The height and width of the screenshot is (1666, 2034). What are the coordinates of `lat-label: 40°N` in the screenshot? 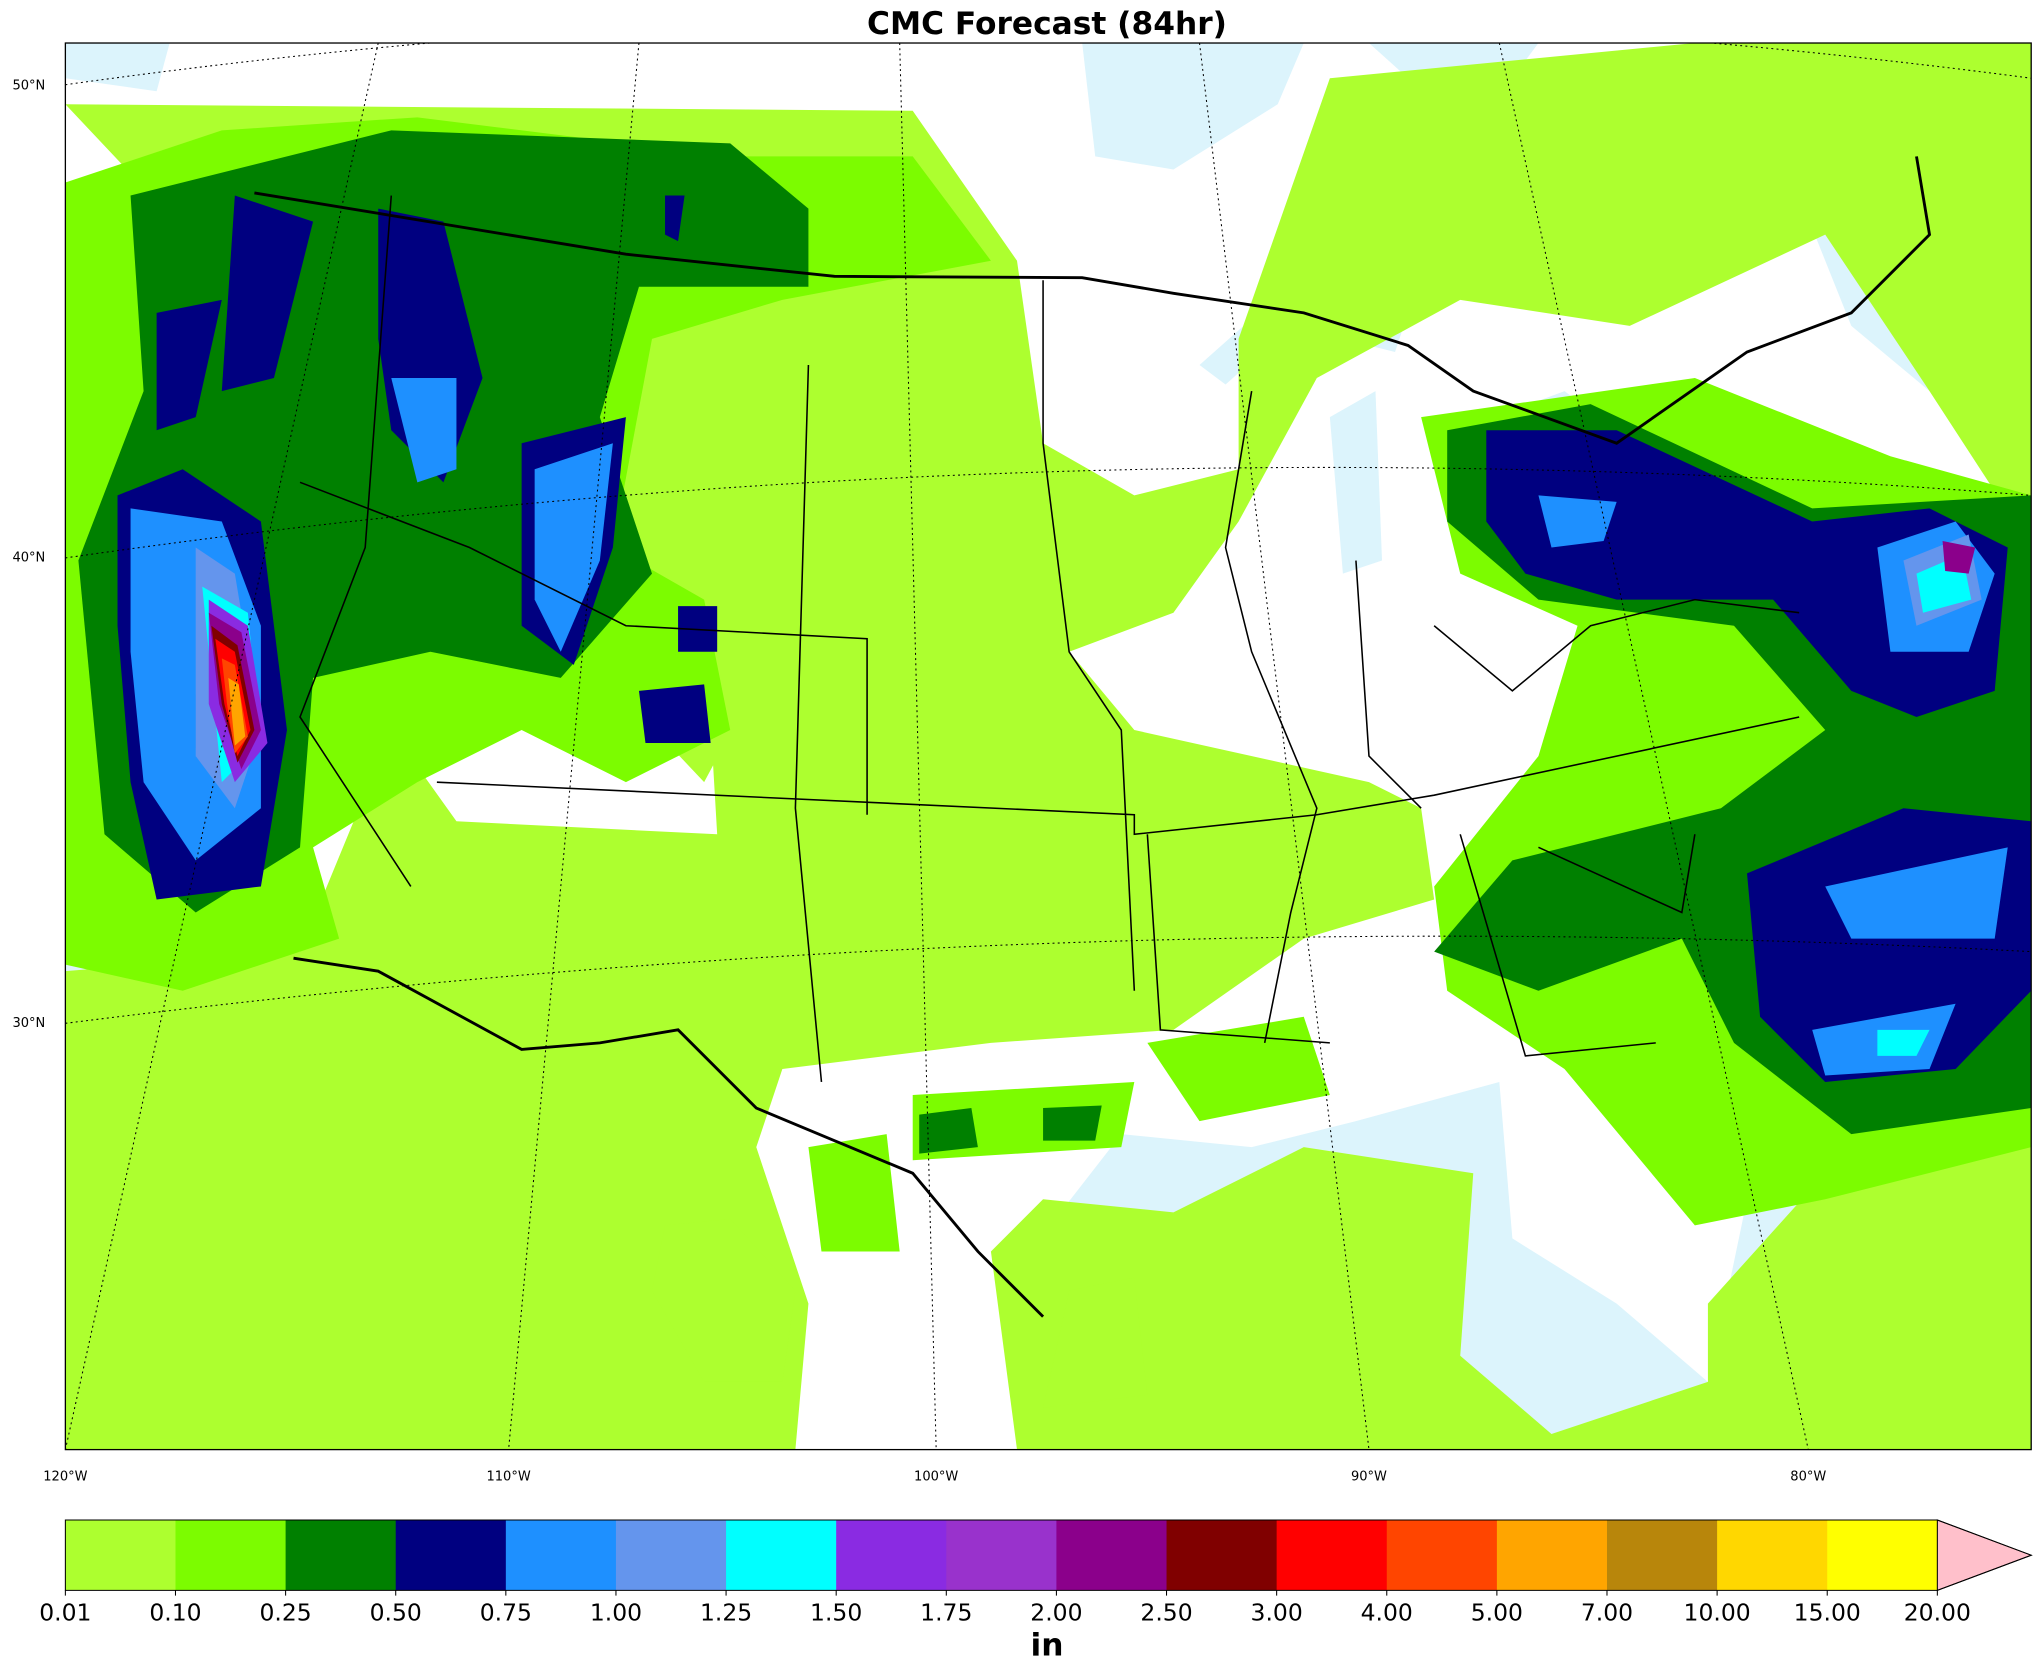 It's located at (28, 557).